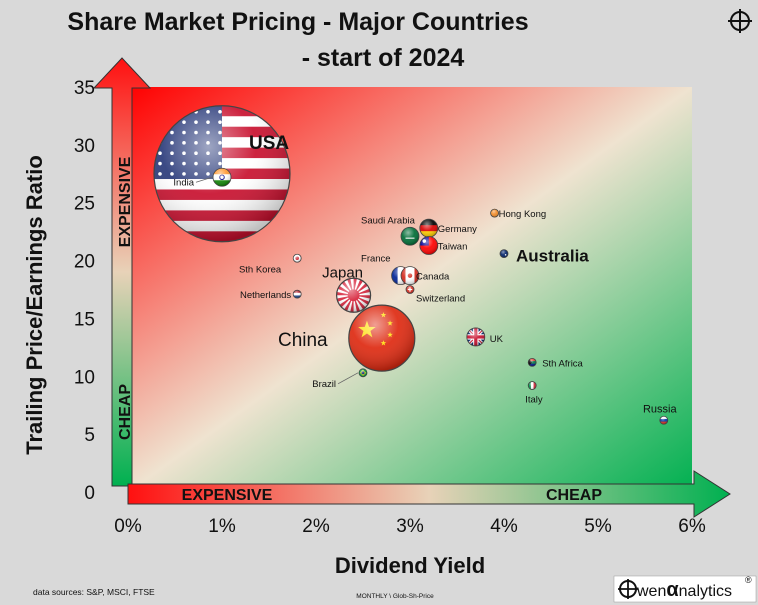 This screenshot has width=758, height=605. Describe the element at coordinates (84, 204) in the screenshot. I see `y-tick-label: 25` at that location.